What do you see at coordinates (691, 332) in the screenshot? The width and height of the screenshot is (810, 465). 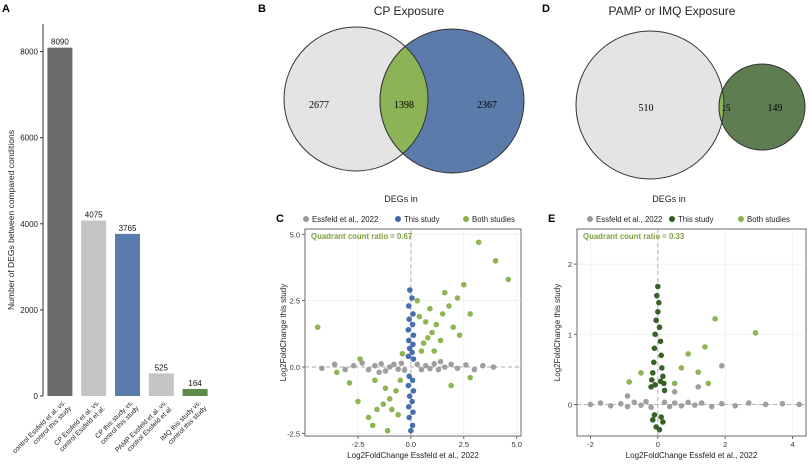 I see `plot-frame` at bounding box center [691, 332].